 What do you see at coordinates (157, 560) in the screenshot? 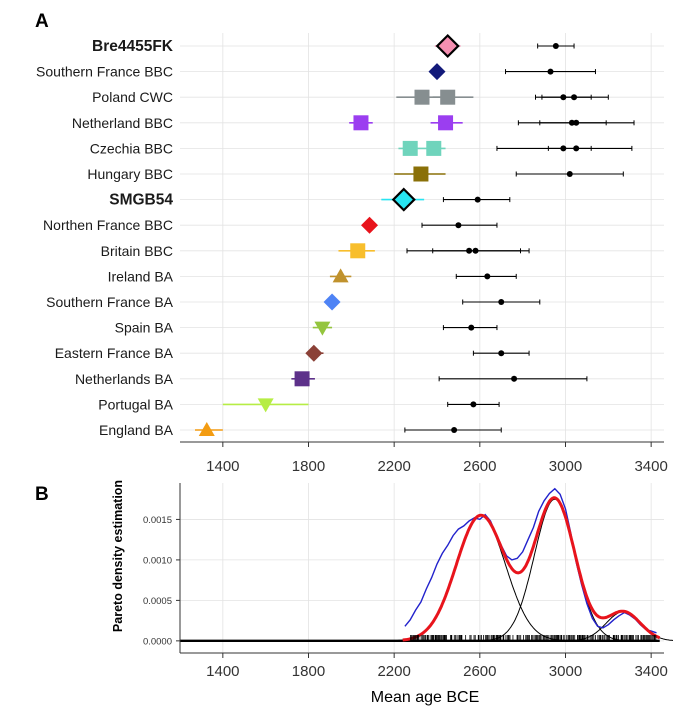
I see `panel-b-y-tick-label: 0.0010` at bounding box center [157, 560].